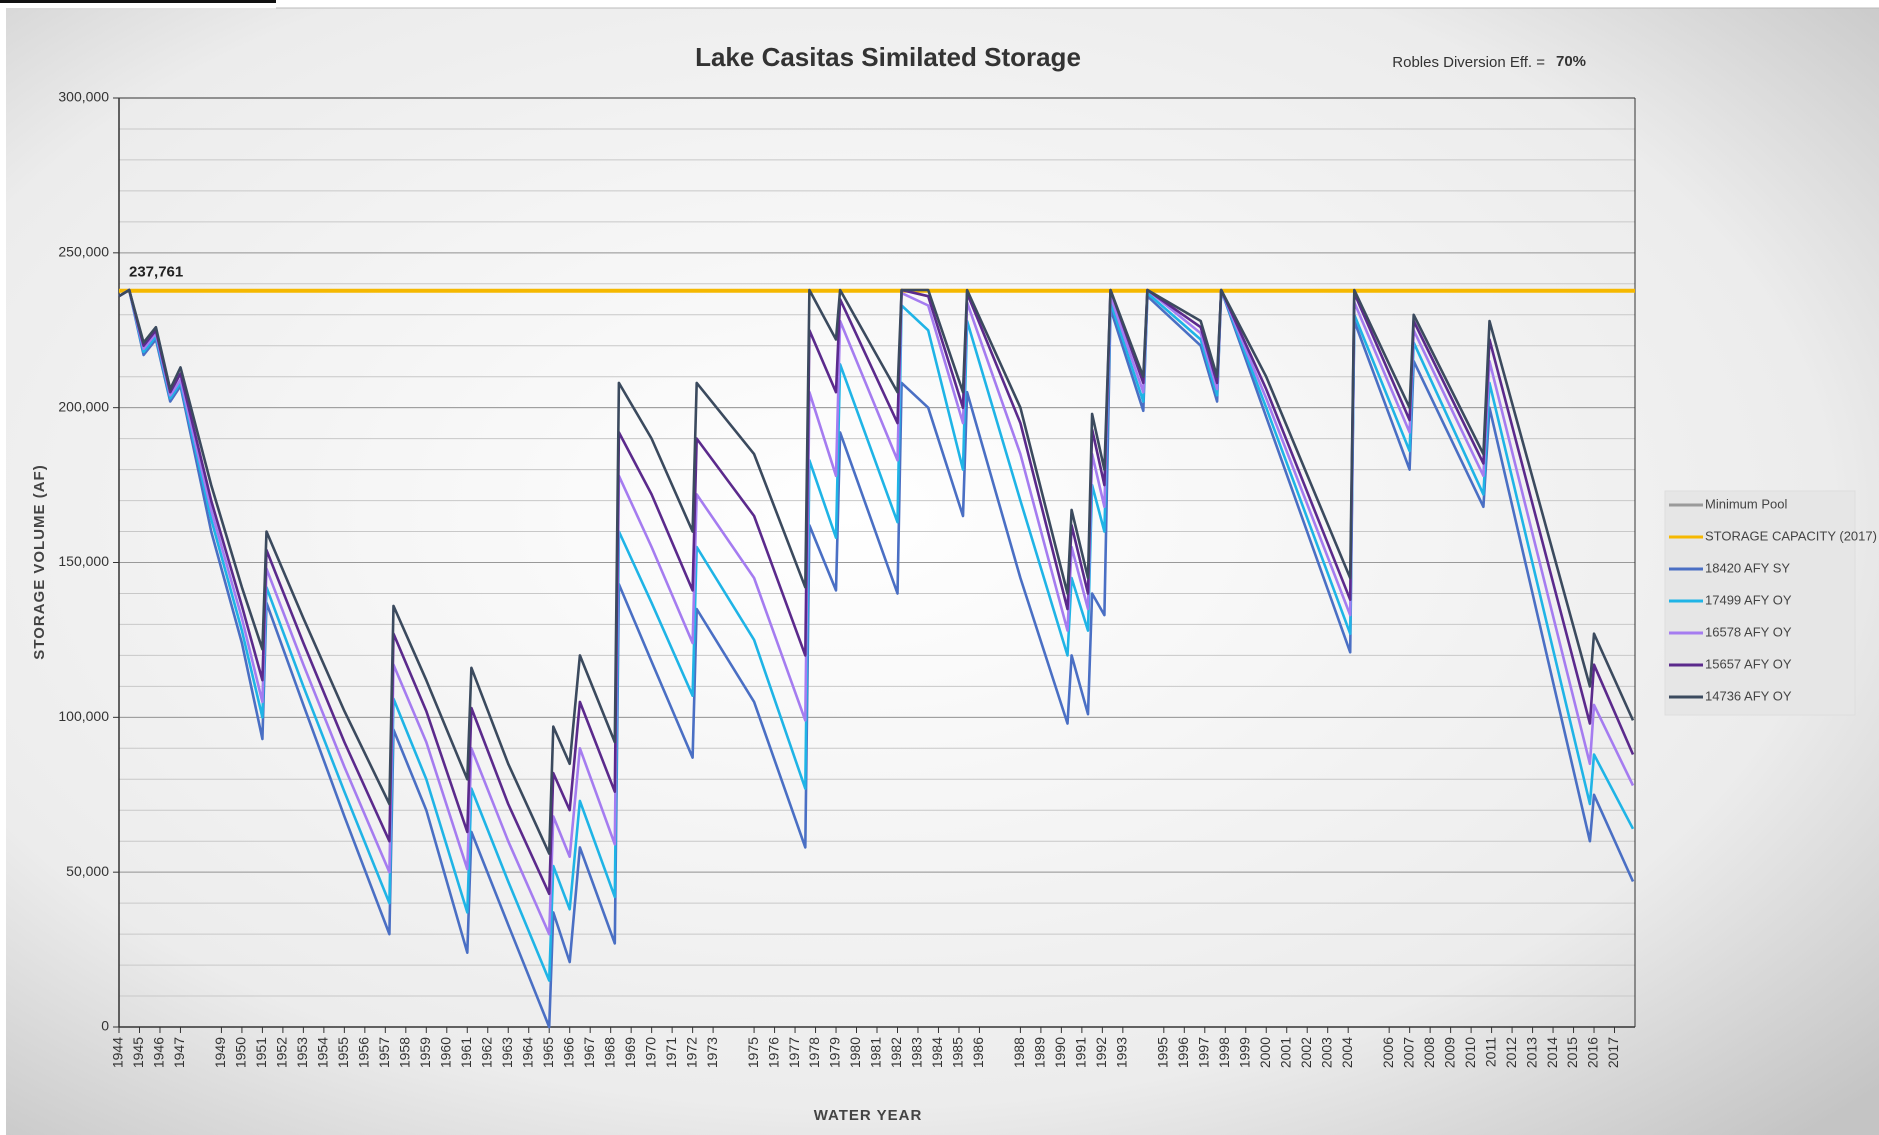 The height and width of the screenshot is (1135, 1879). I want to click on x-tick-label: 2000, so click(1265, 1052).